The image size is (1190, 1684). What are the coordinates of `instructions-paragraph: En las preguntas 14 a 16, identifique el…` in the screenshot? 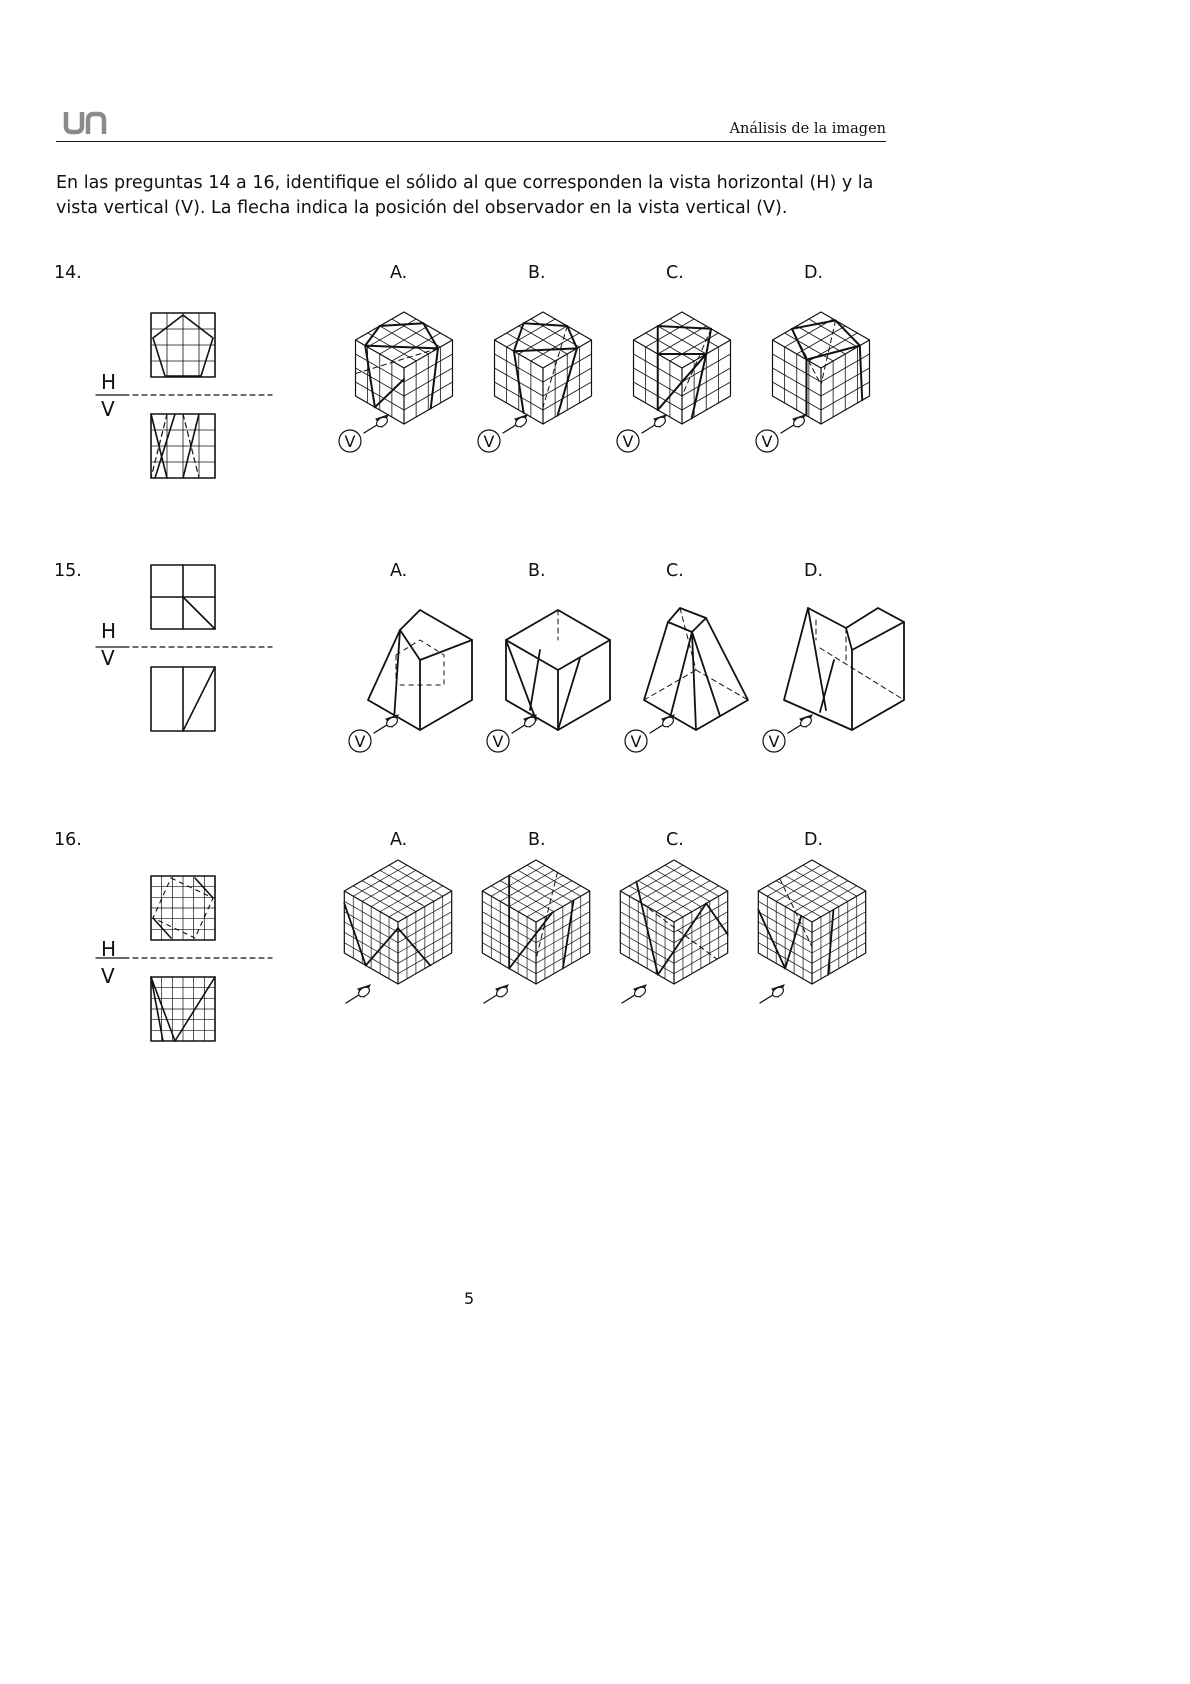 It's located at (465, 195).